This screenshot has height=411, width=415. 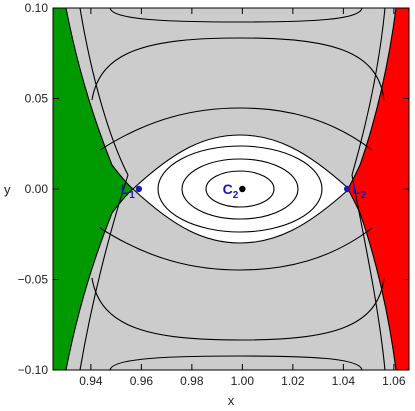 What do you see at coordinates (37, 8) in the screenshot?
I see `y-tick-label: 0.10` at bounding box center [37, 8].